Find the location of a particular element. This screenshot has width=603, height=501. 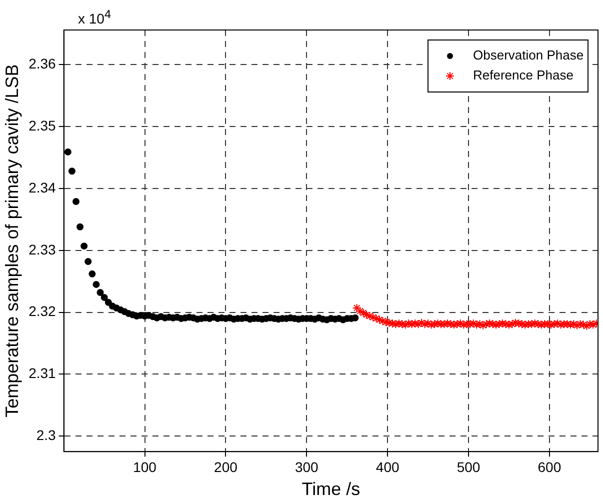

legend-label: Reference Phase is located at coordinates (523, 75).